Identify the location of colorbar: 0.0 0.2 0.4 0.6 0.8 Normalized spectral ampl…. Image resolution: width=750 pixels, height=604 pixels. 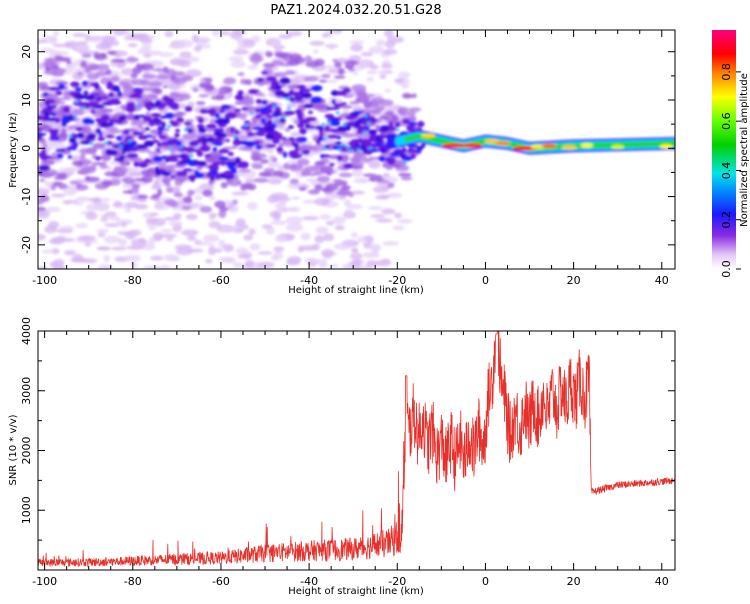
(731, 154).